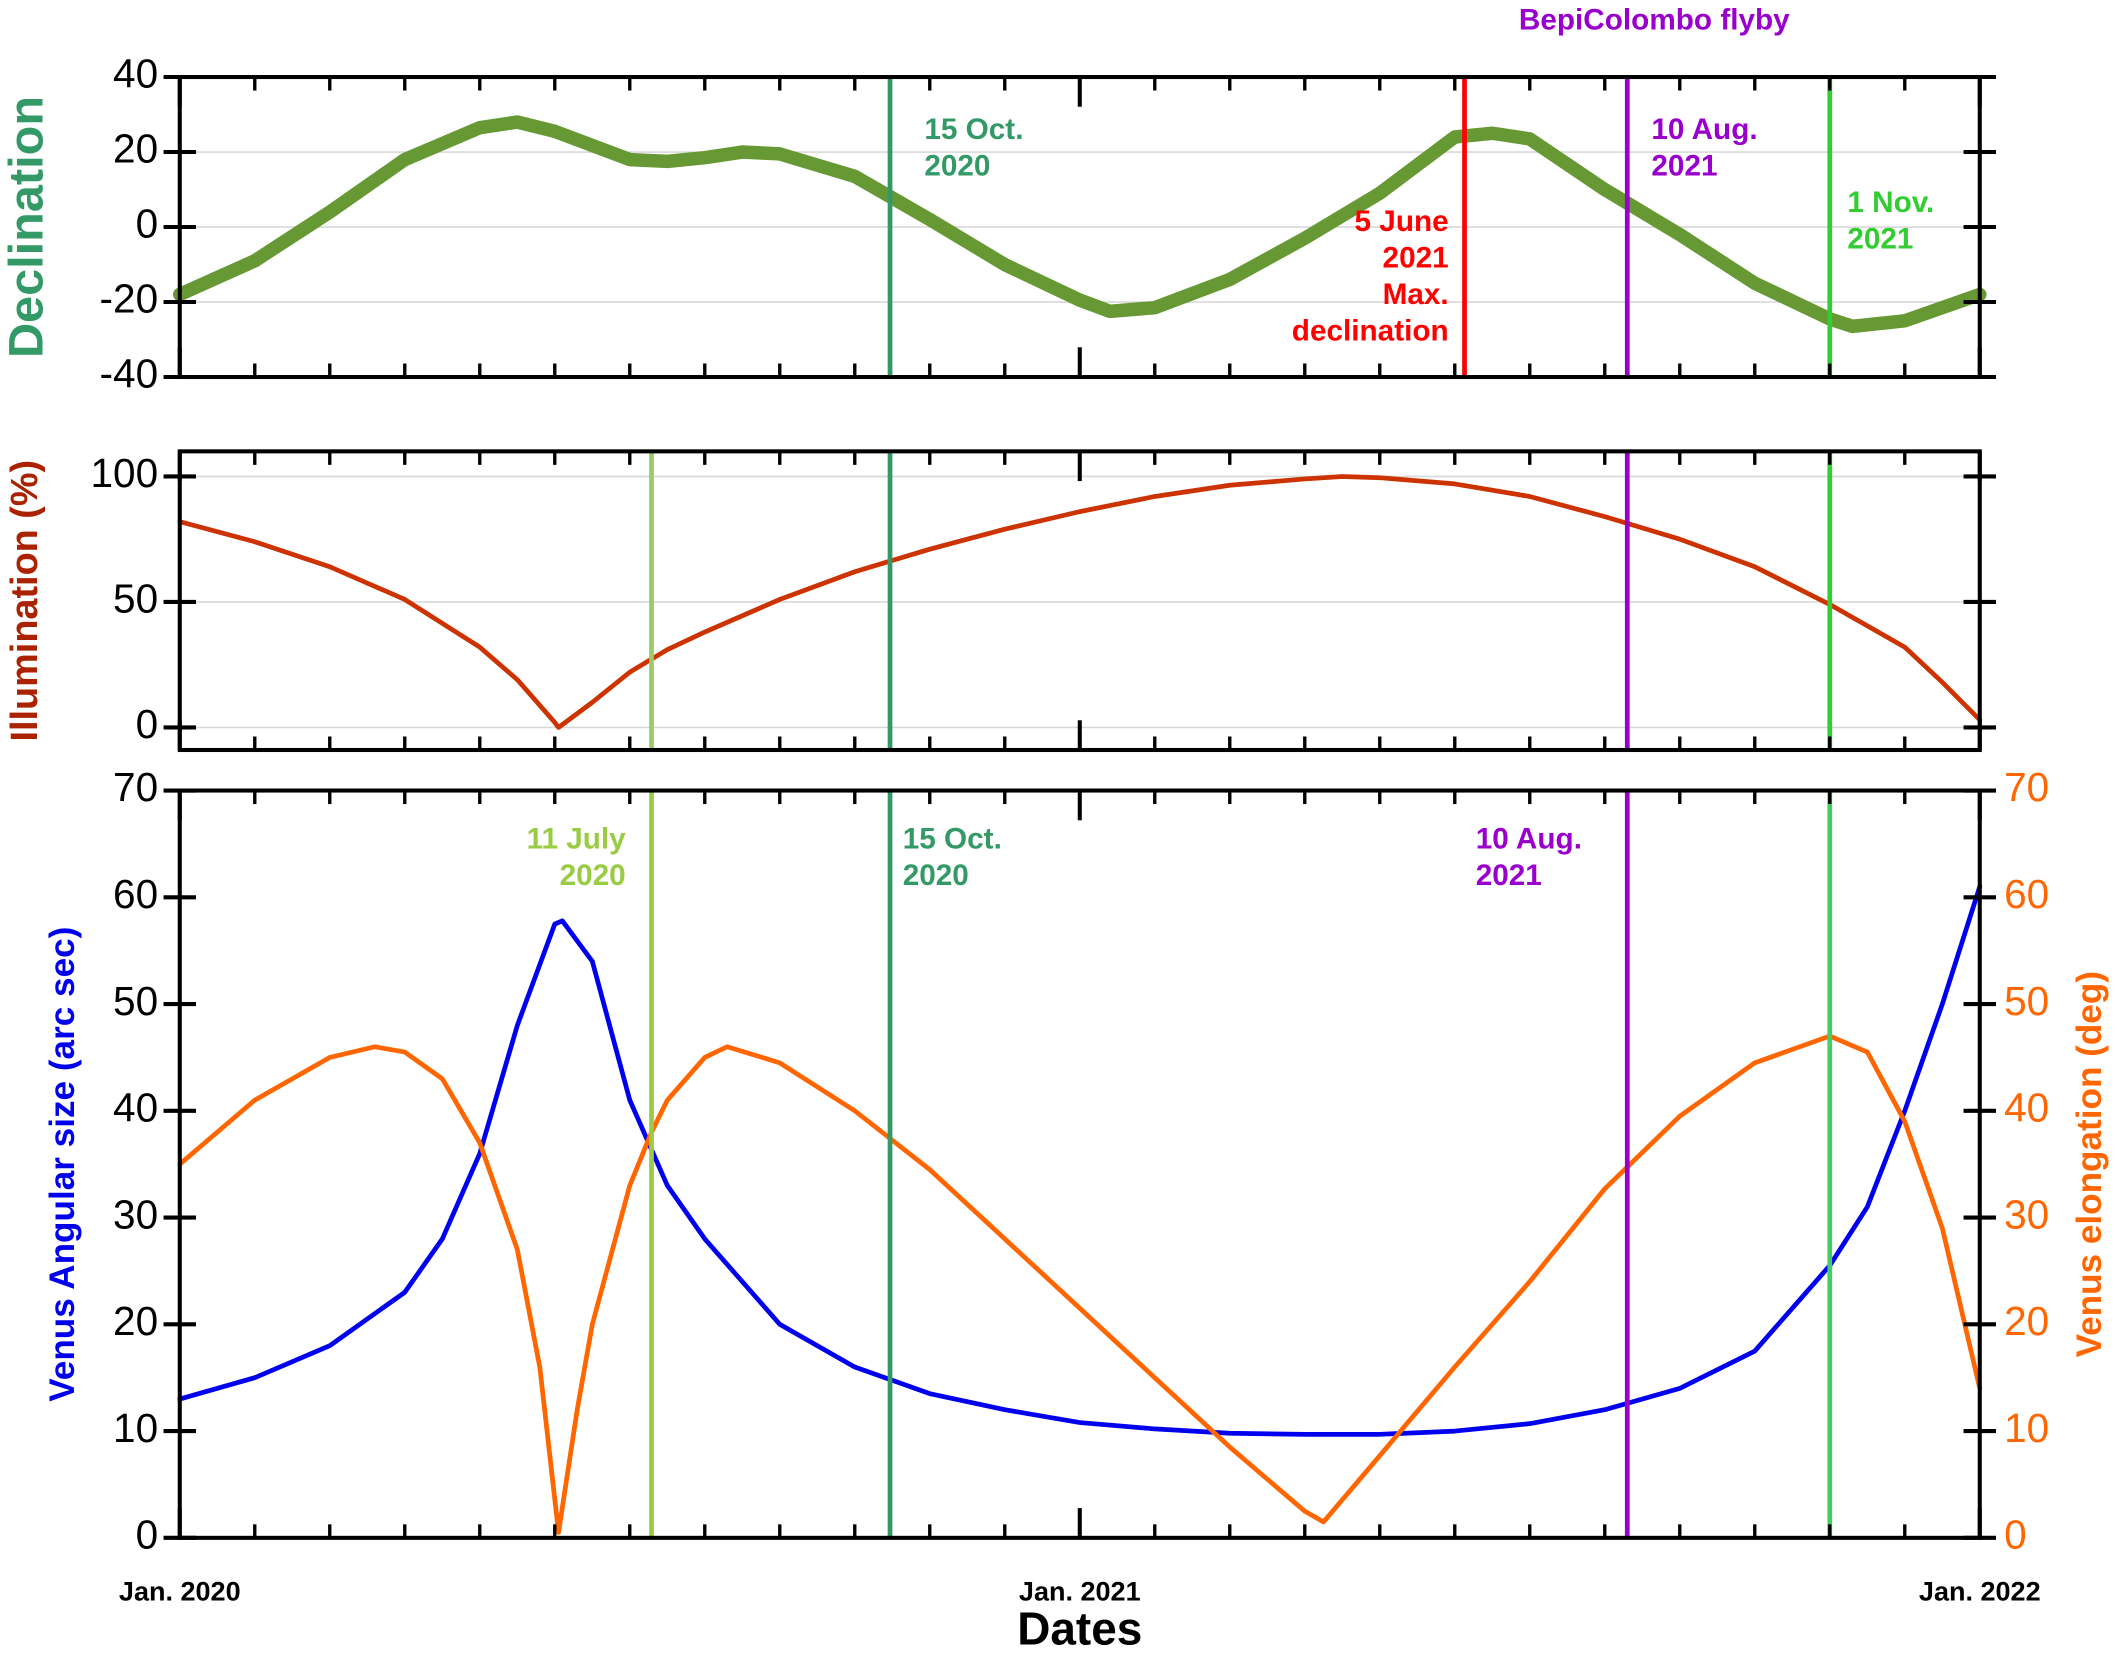 The image size is (2119, 1680). What do you see at coordinates (2026, 1108) in the screenshot?
I see `y2-tick-label: 40` at bounding box center [2026, 1108].